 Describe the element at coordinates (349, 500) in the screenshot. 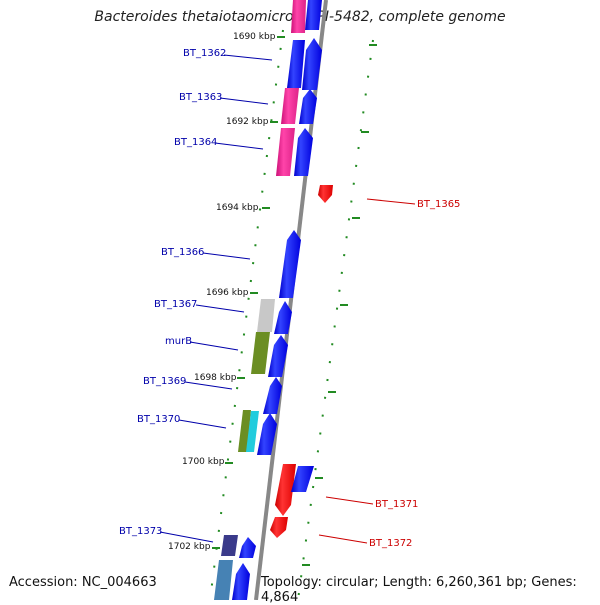

I see `leader-bt1371` at that location.